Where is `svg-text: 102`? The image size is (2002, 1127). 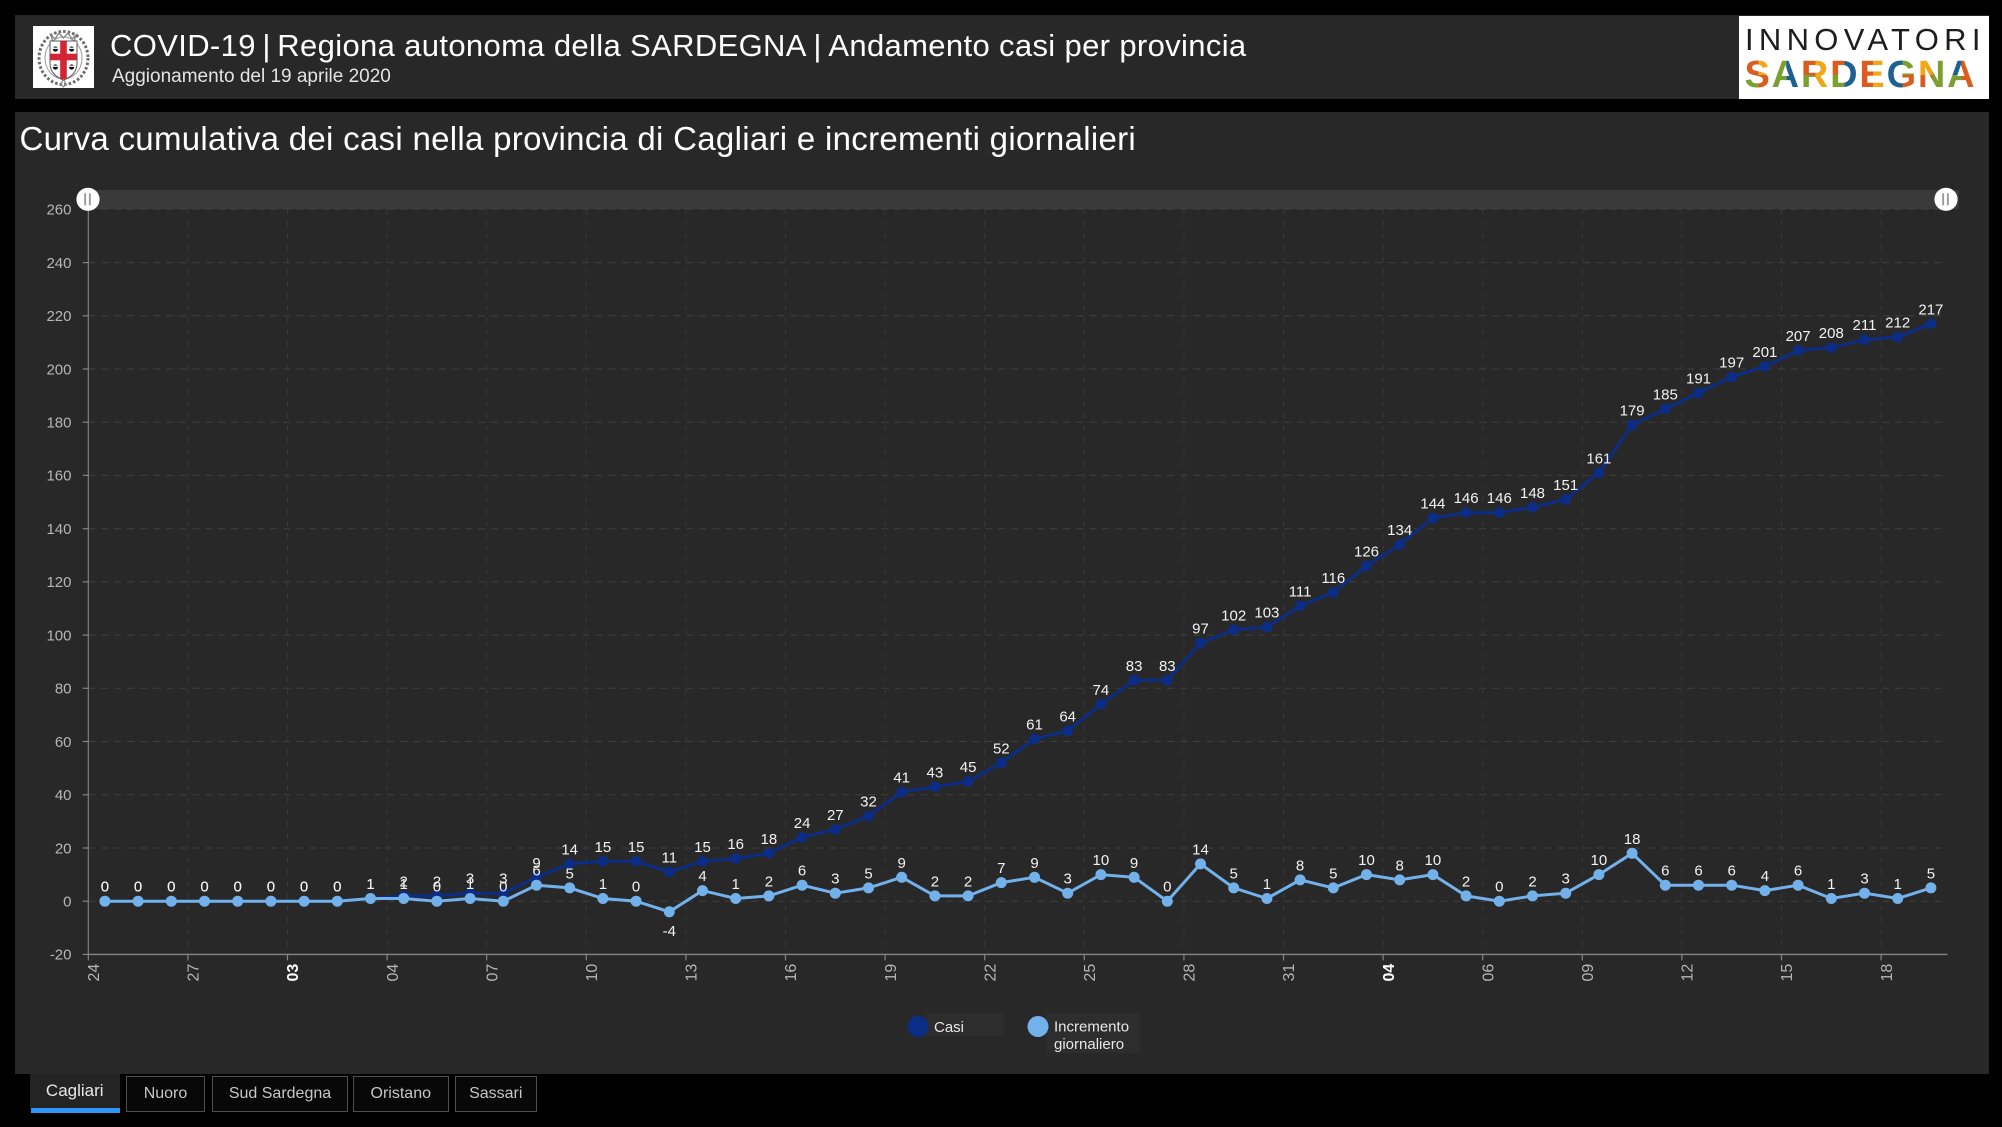 svg-text: 102 is located at coordinates (1233, 615).